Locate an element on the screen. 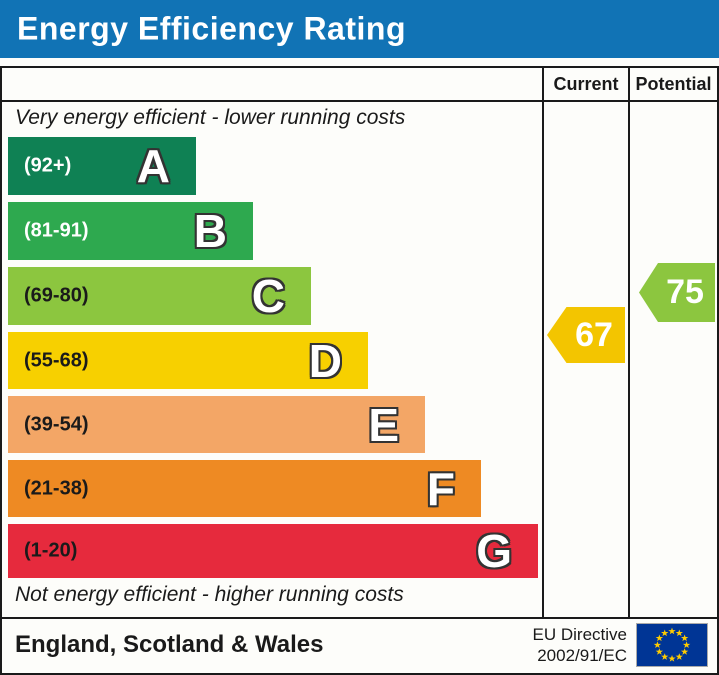  rating-band-d: (55-68) D is located at coordinates (188, 360).